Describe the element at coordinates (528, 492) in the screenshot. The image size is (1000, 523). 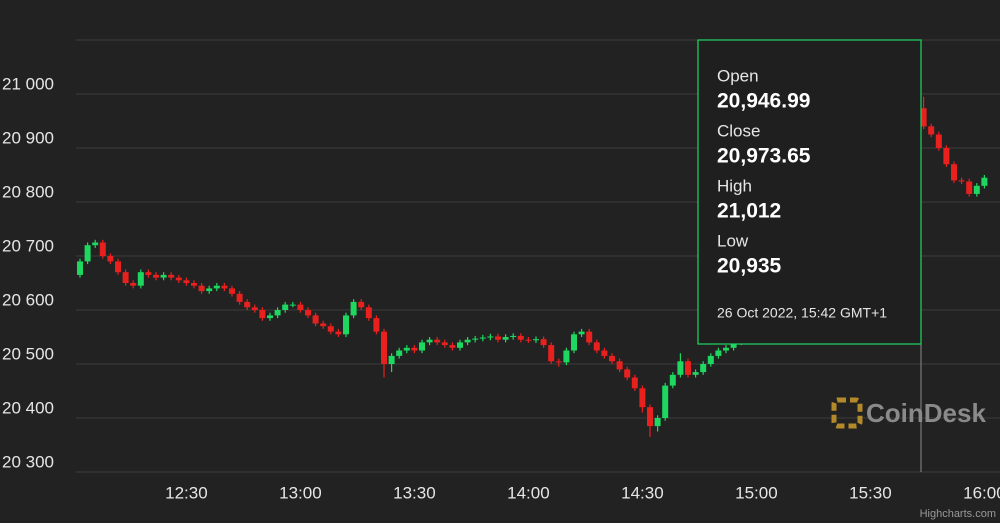
I see `x-tick-label: 14:00` at that location.